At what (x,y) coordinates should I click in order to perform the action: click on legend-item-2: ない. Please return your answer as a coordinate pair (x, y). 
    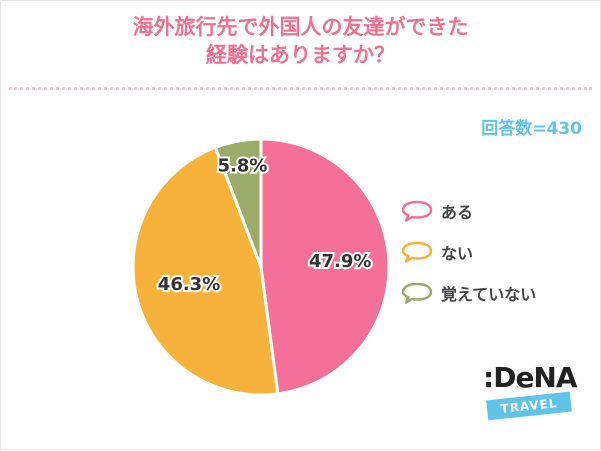
    Looking at the image, I should click on (468, 252).